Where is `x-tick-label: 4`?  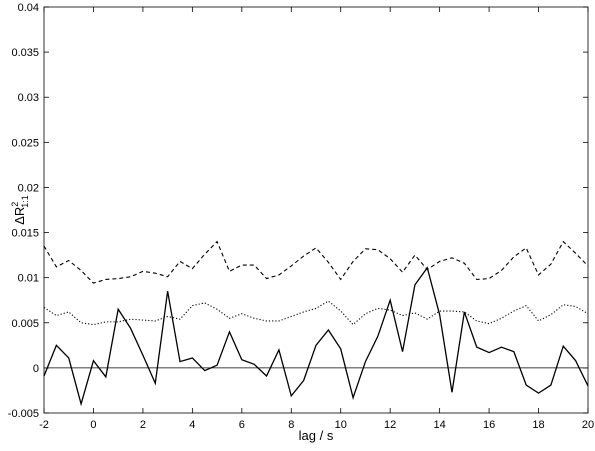 x-tick-label: 4 is located at coordinates (192, 425).